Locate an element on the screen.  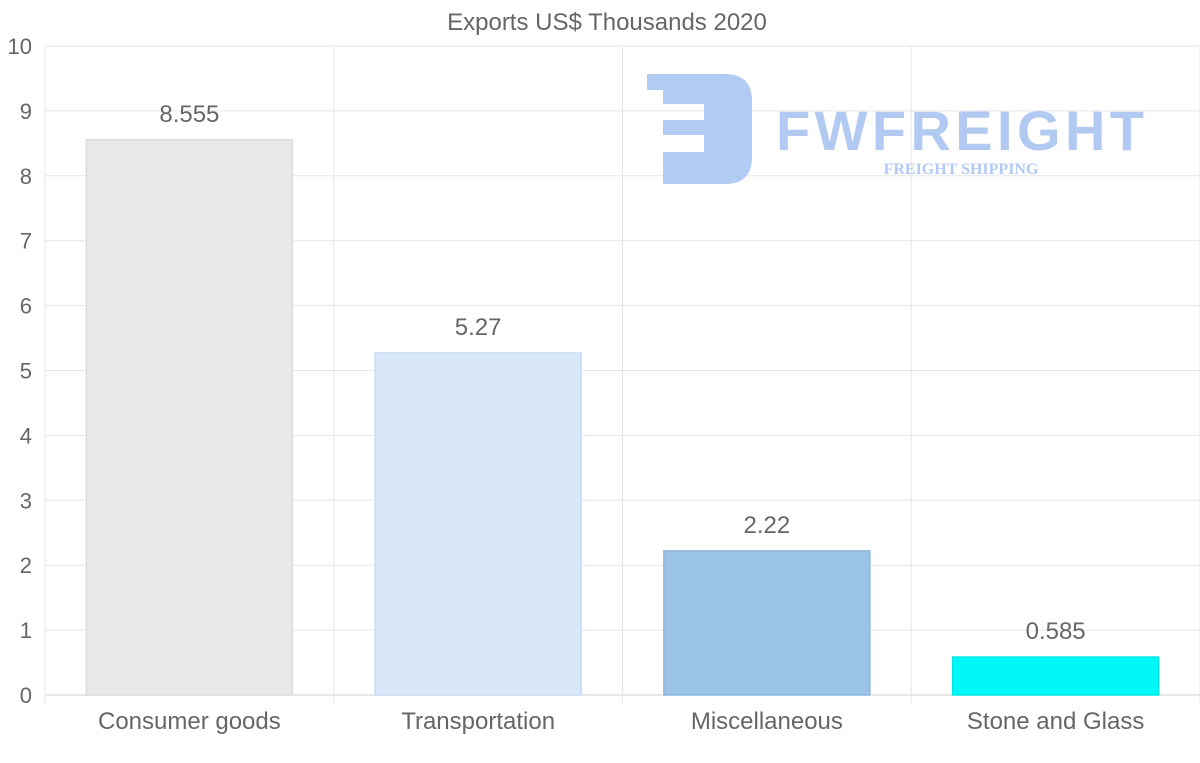
y-tick-label: 2 is located at coordinates (26, 565).